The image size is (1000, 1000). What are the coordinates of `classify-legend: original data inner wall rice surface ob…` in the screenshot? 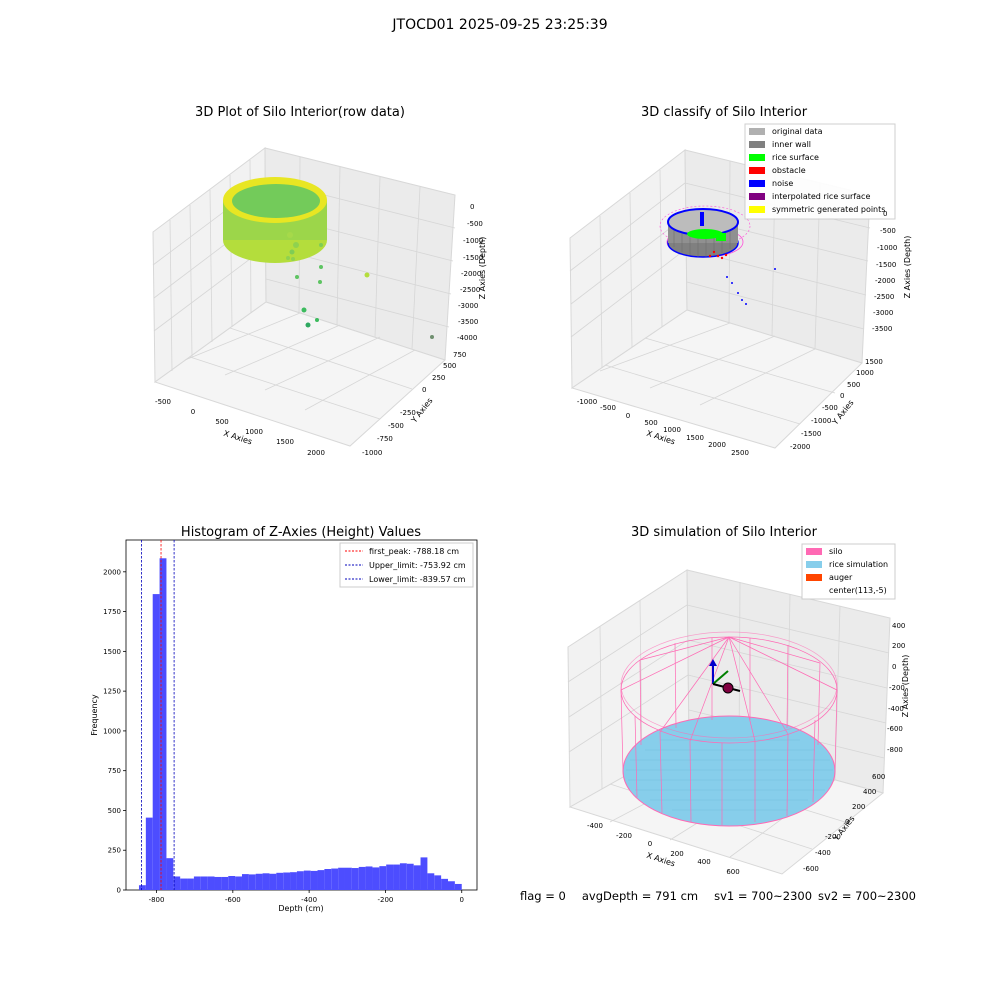 It's located at (820, 171).